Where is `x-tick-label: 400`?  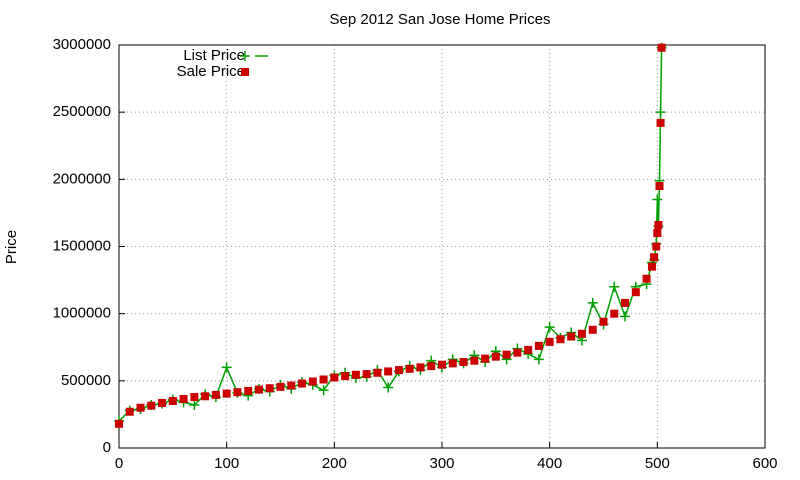 x-tick-label: 400 is located at coordinates (549, 463).